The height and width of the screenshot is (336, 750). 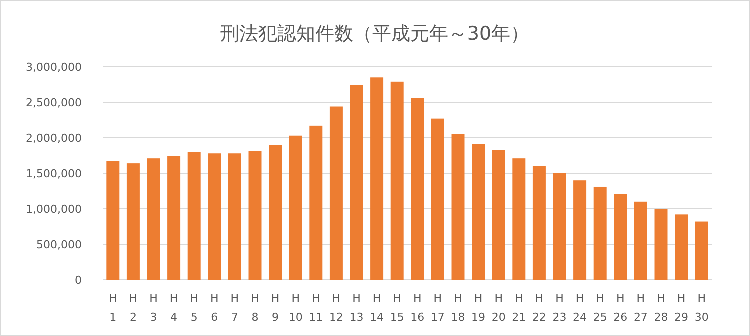 What do you see at coordinates (539, 308) in the screenshot?
I see `x-tick-label: H 22` at bounding box center [539, 308].